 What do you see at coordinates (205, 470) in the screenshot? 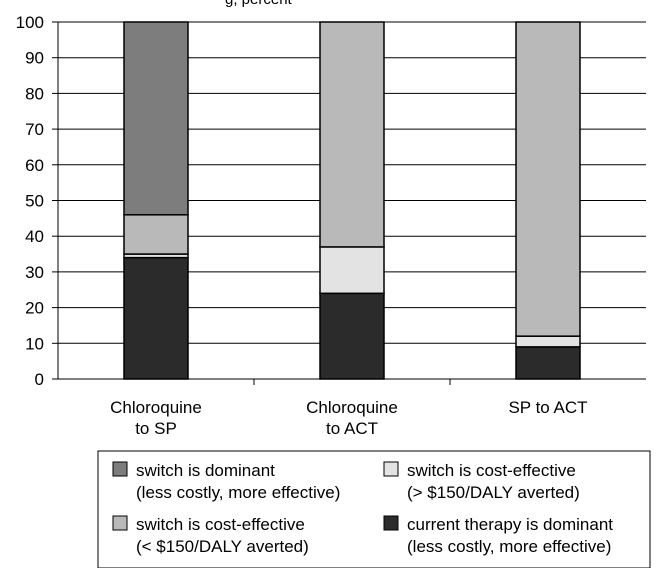
I see `legend-label: switch is dominant` at bounding box center [205, 470].